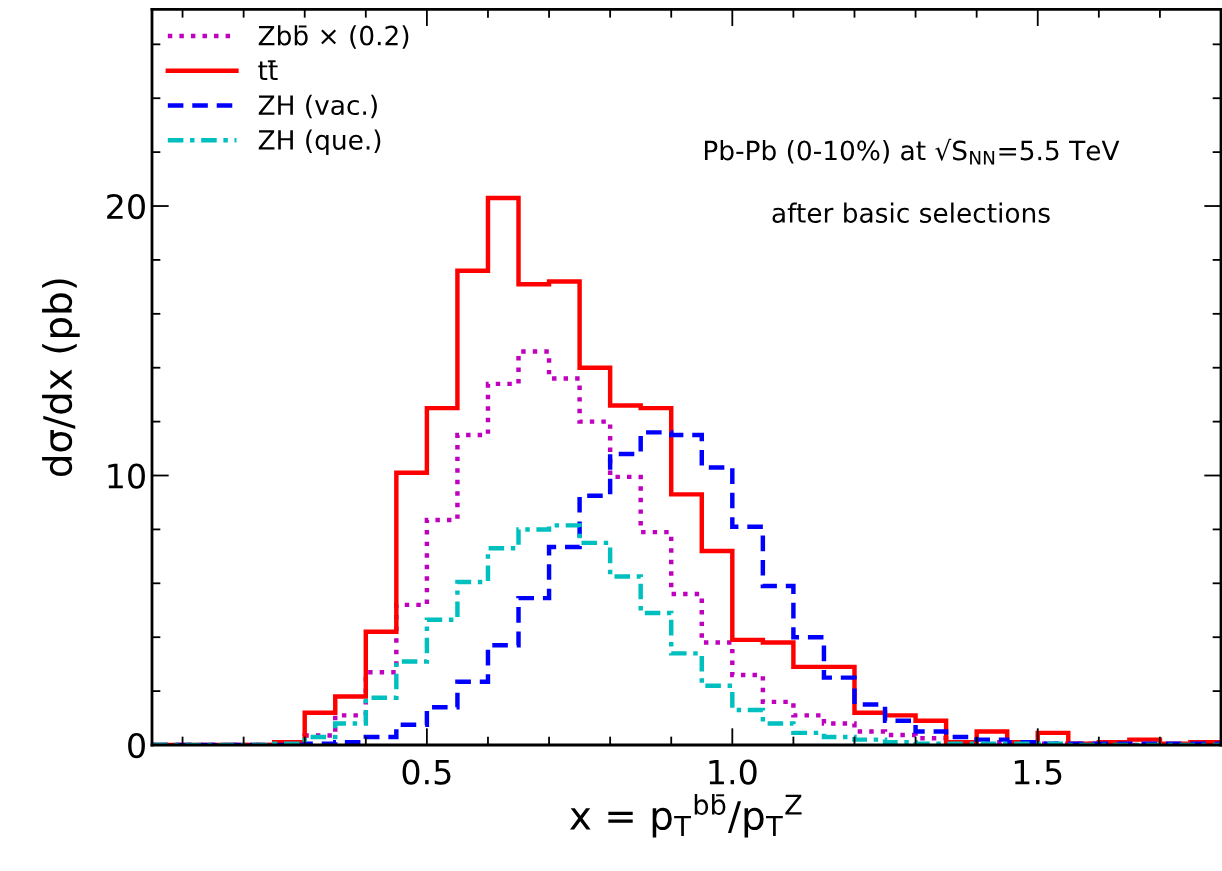 This screenshot has height=871, width=1222. What do you see at coordinates (126, 206) in the screenshot?
I see `y-tick-label: 20` at bounding box center [126, 206].